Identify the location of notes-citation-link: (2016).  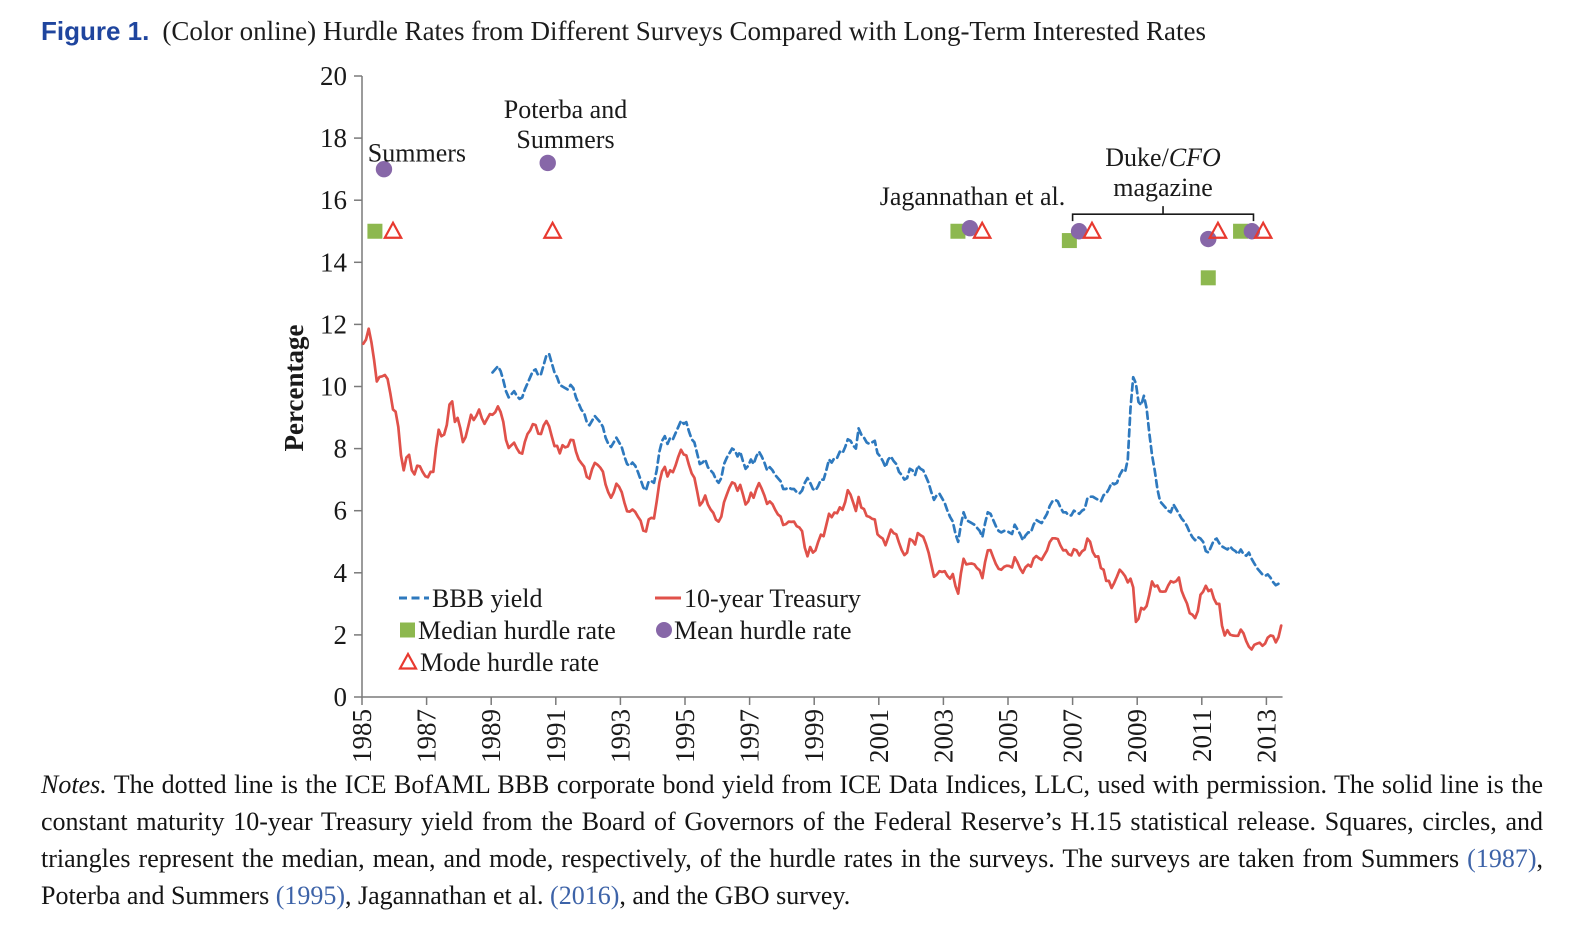
(585, 895).